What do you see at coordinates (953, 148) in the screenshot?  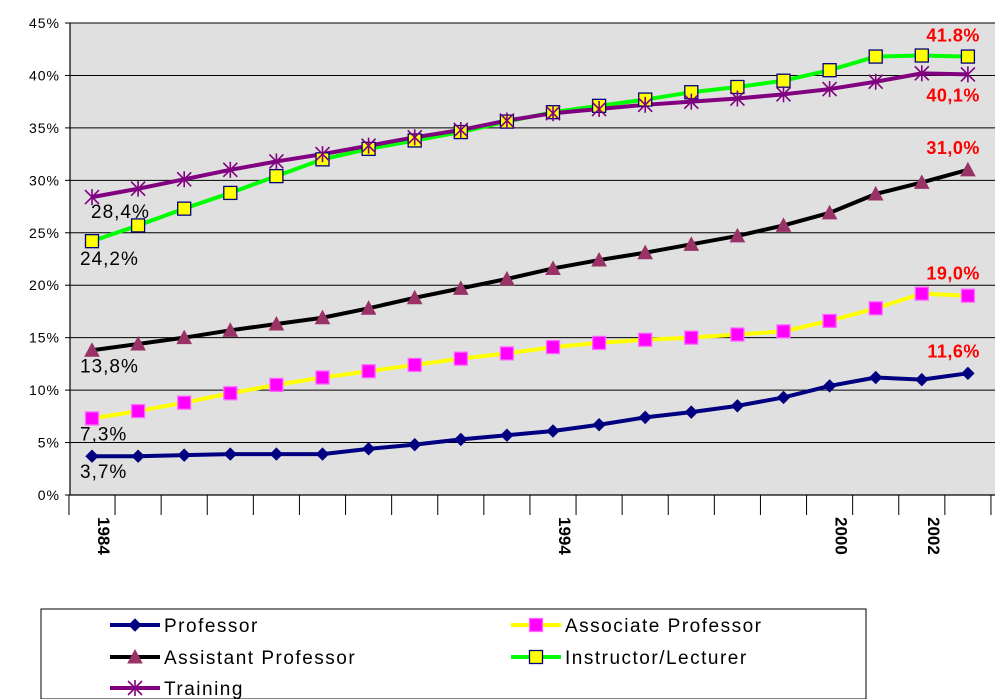 I see `data-label-end: 31,0%` at bounding box center [953, 148].